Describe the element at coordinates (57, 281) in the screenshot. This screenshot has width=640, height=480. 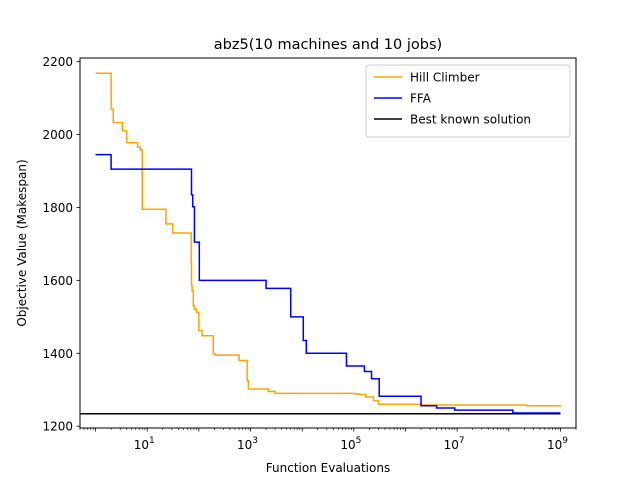
I see `y-tick-label: 1600` at that location.